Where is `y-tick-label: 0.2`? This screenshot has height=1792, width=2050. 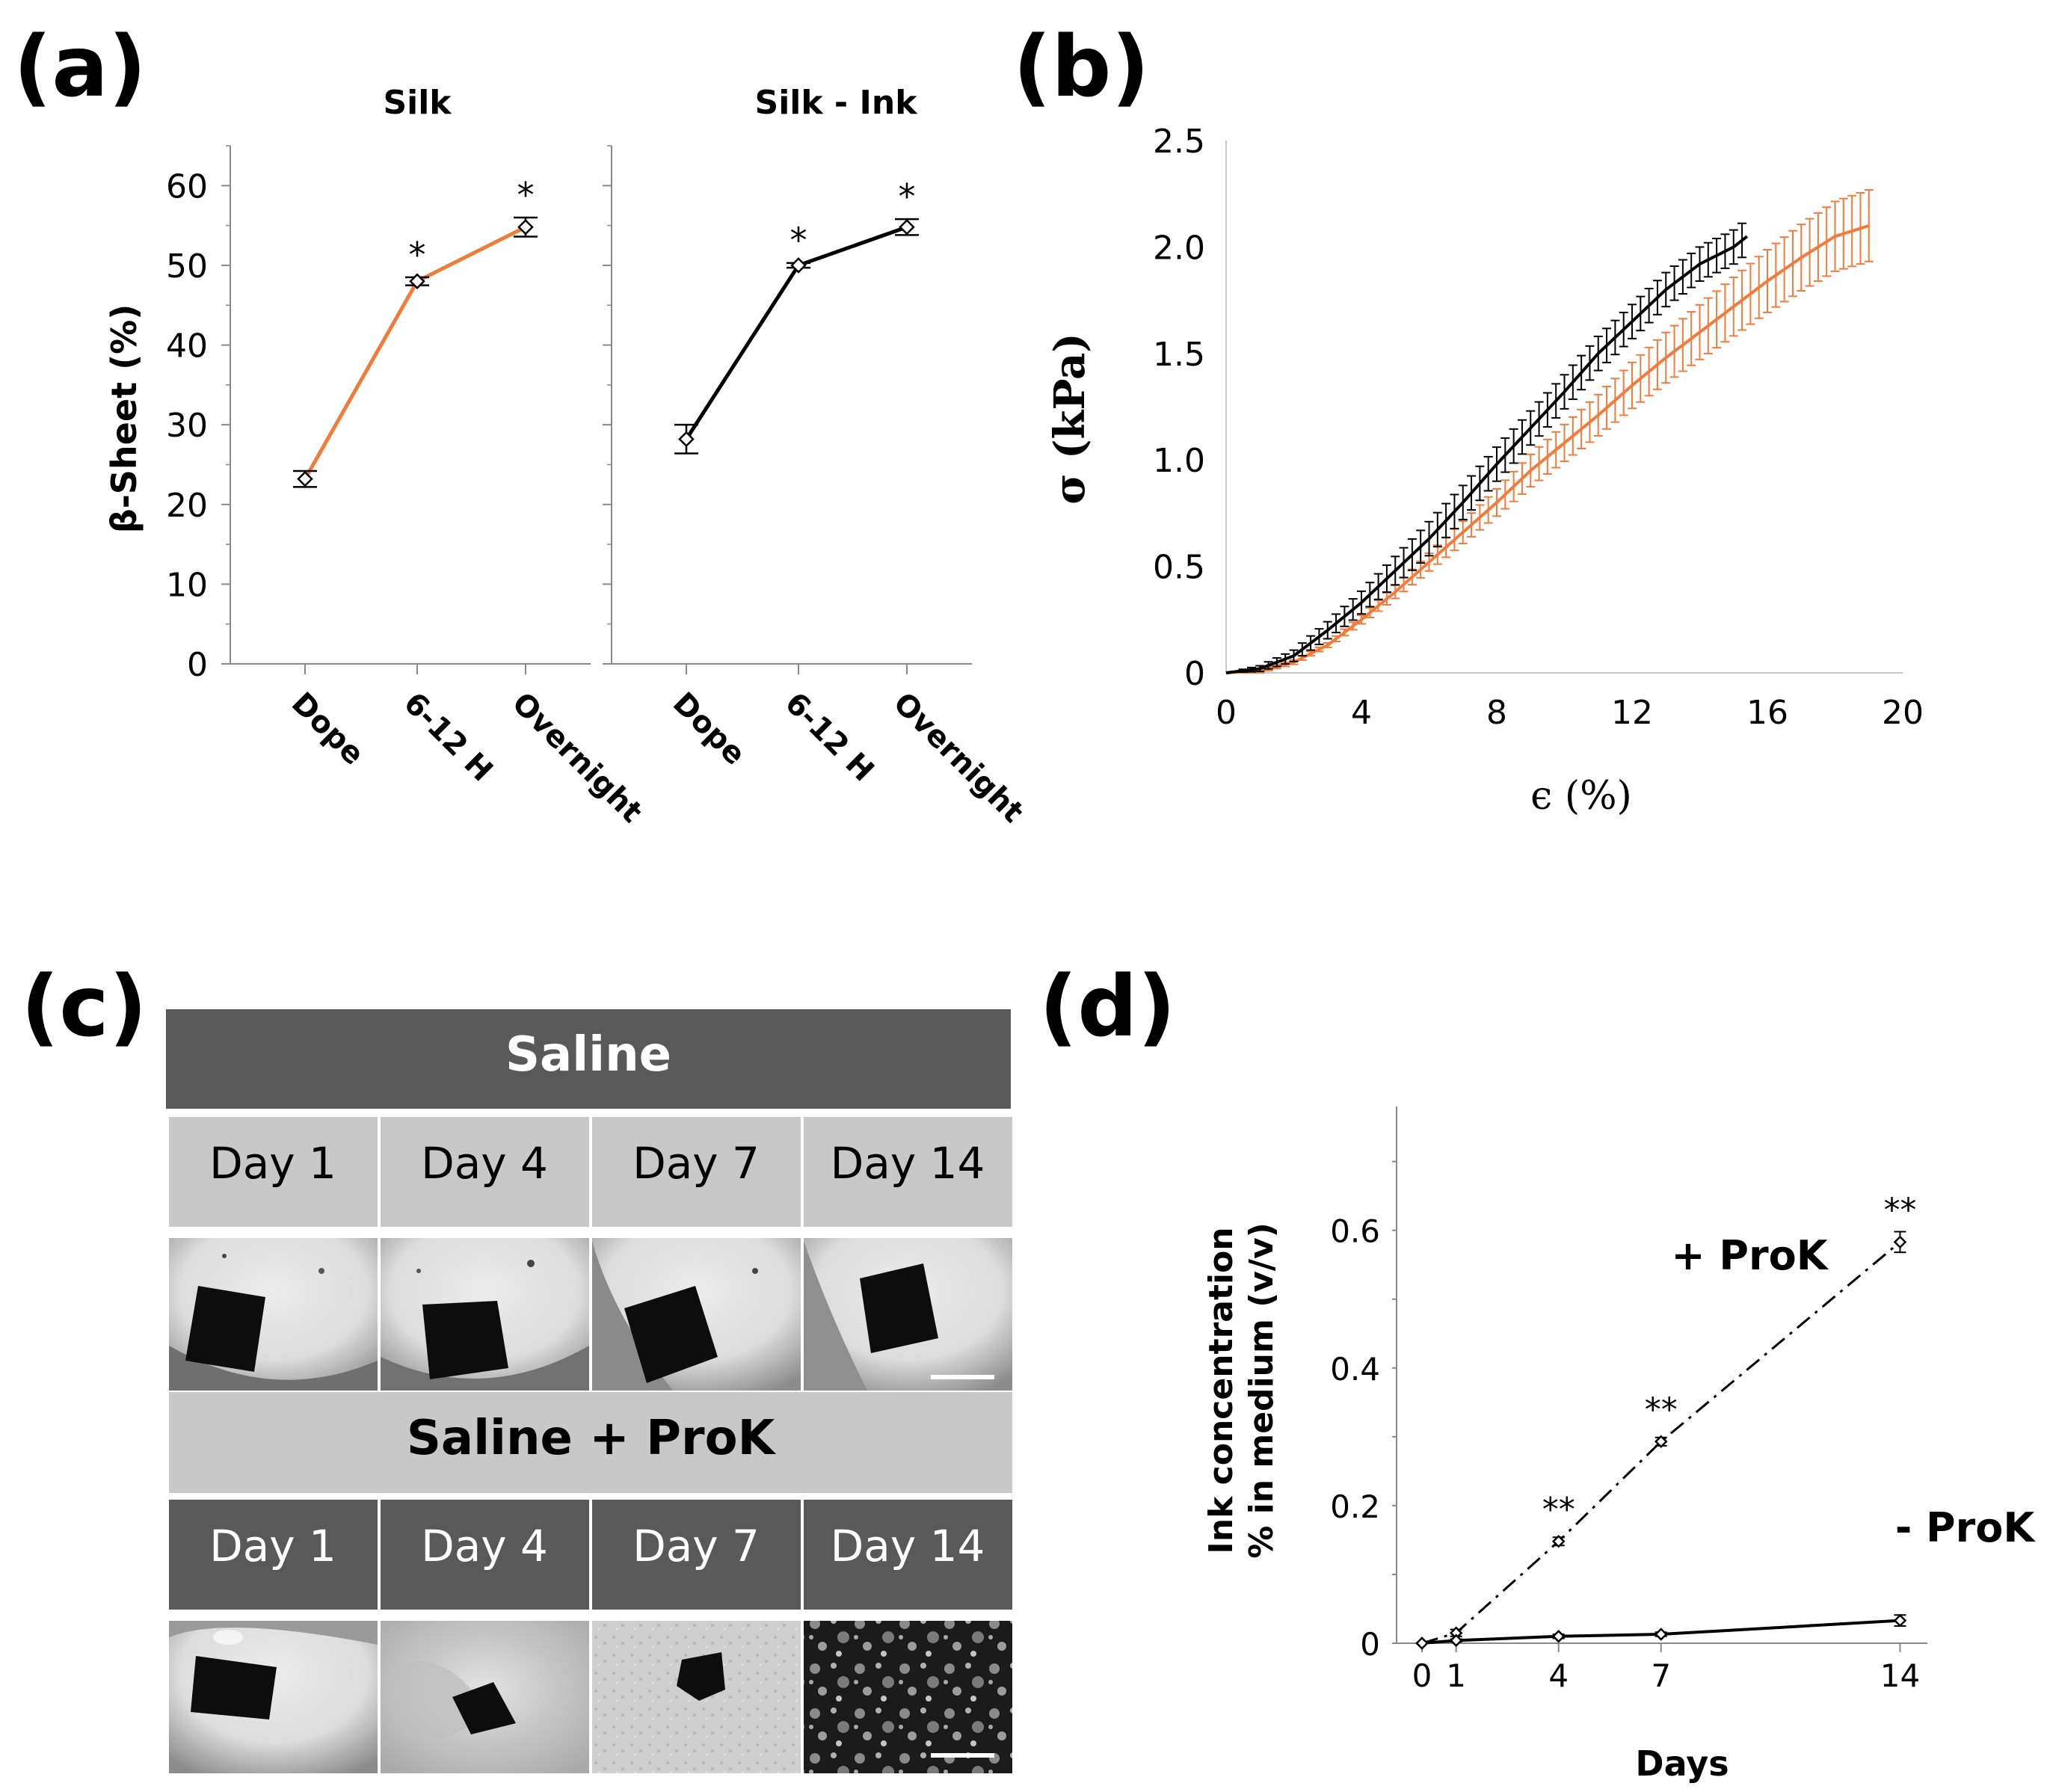
y-tick-label: 0.2 is located at coordinates (1355, 1507).